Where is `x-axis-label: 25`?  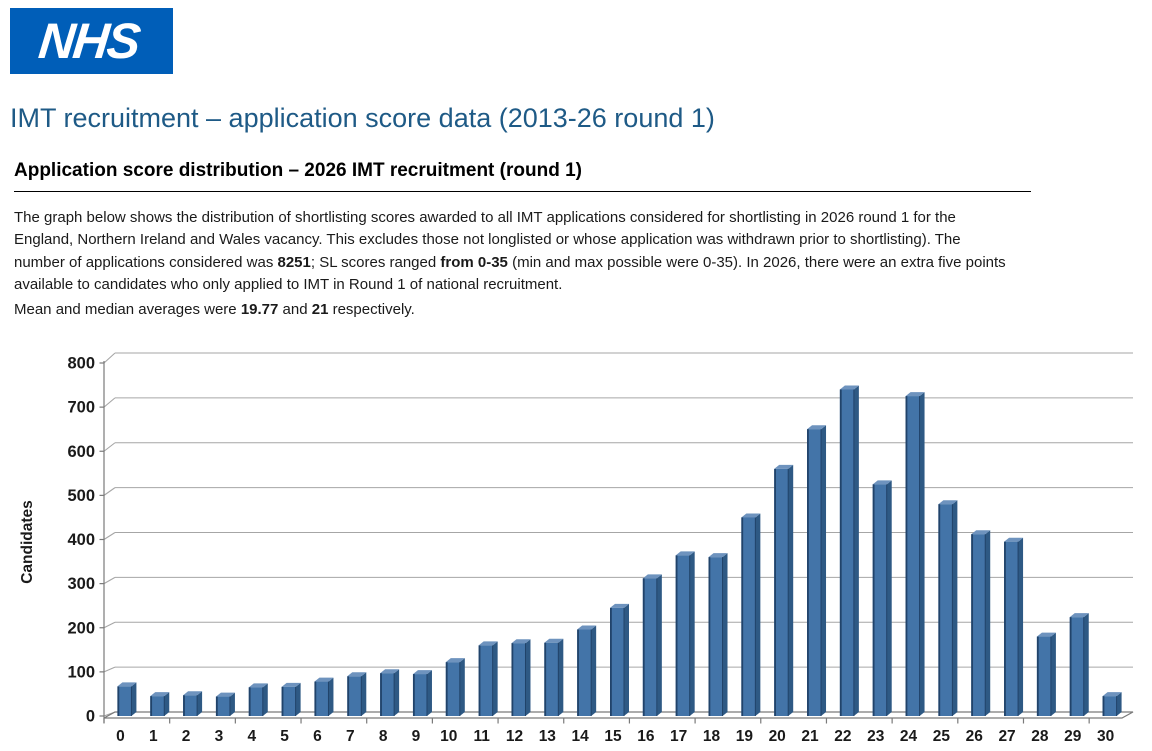 x-axis-label: 25 is located at coordinates (942, 736).